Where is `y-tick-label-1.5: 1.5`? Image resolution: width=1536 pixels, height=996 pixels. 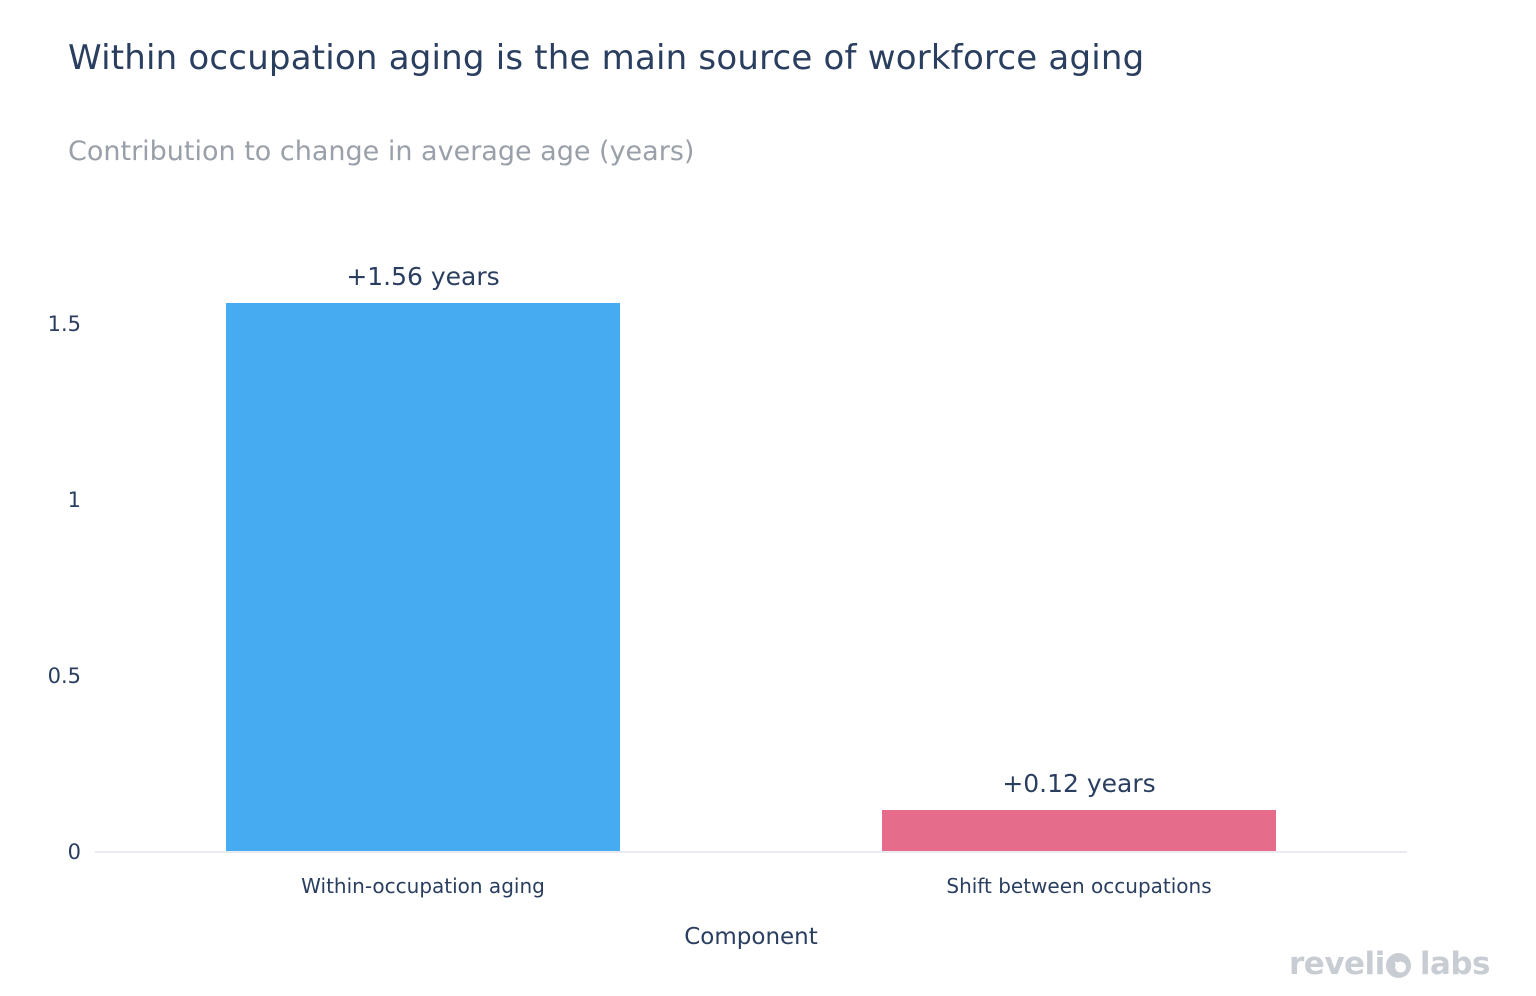
y-tick-label-1.5: 1.5 is located at coordinates (64, 324).